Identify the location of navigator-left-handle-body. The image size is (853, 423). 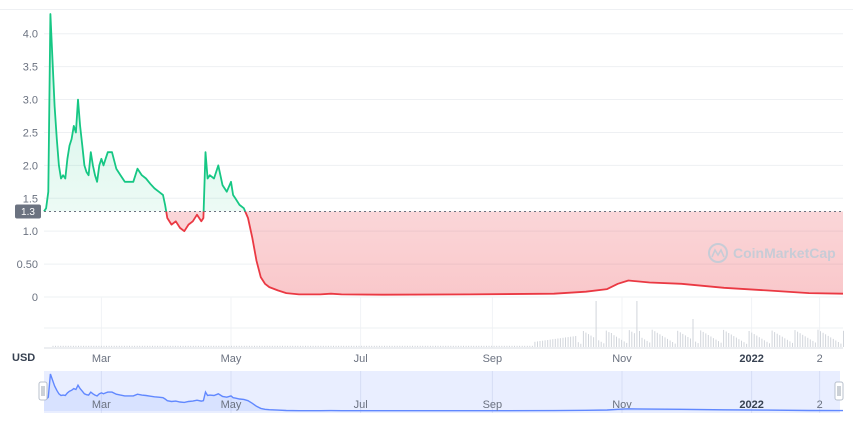
(43, 391).